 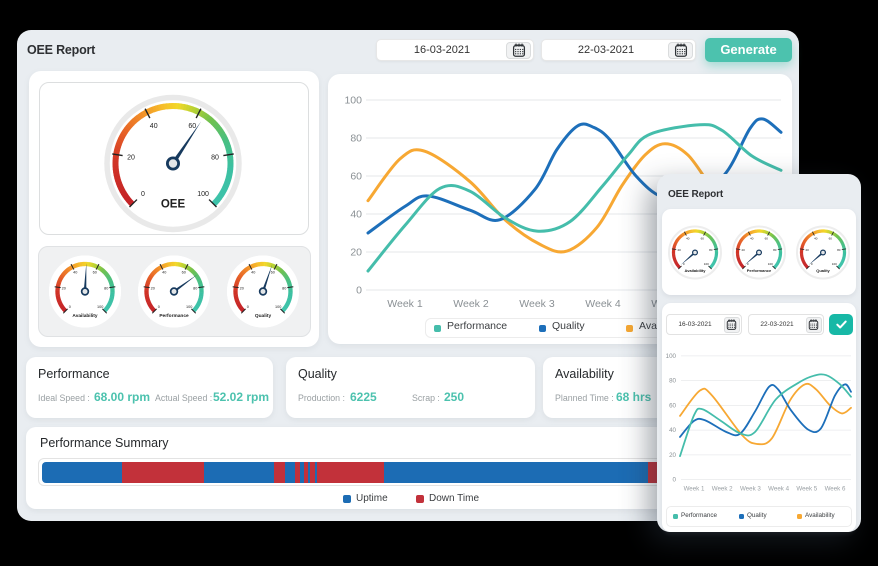 I want to click on svg-text: Week 6, so click(x=835, y=489).